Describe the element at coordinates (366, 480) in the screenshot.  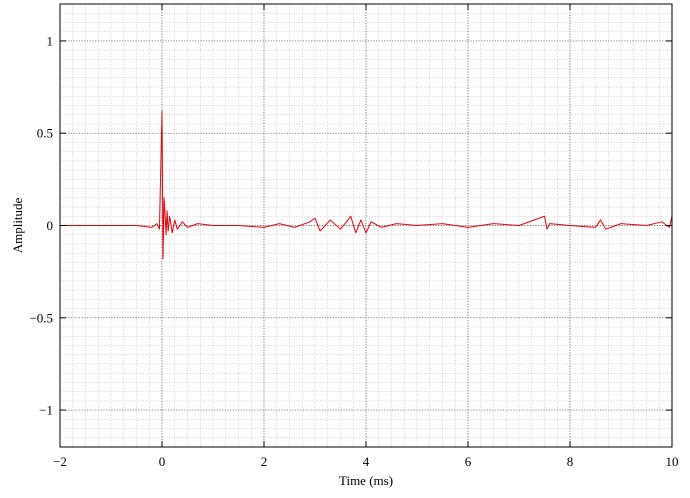
I see `x-axis-label: Time (ms)` at that location.